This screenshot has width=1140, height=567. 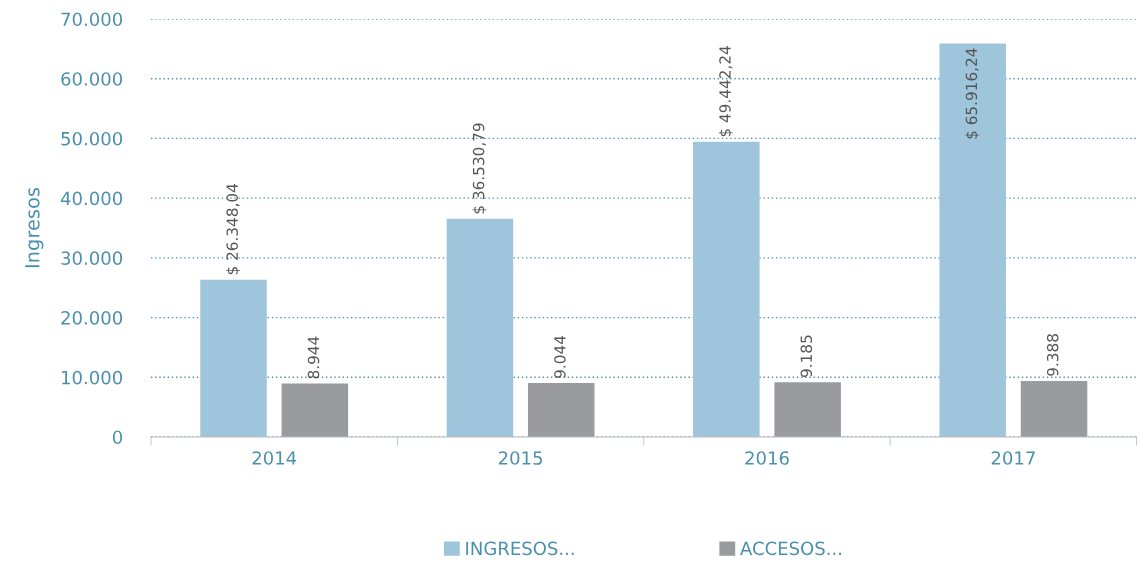 What do you see at coordinates (972, 93) in the screenshot?
I see `data-label: $ 65.916,24` at bounding box center [972, 93].